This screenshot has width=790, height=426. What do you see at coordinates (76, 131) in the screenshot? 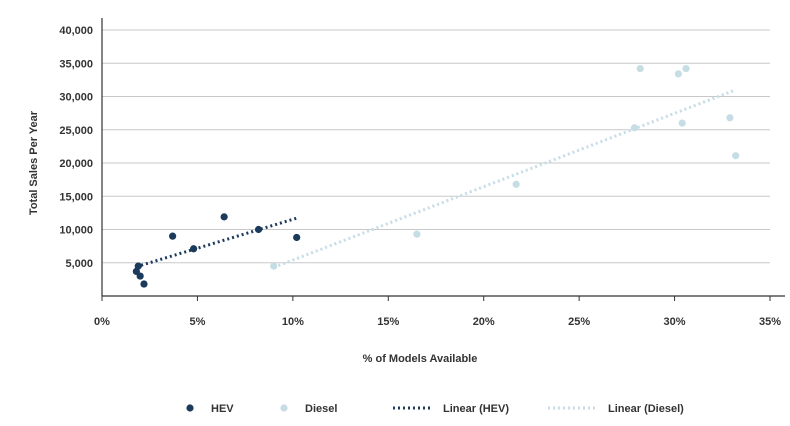
I see `y-tick-label: 25,000` at bounding box center [76, 131].